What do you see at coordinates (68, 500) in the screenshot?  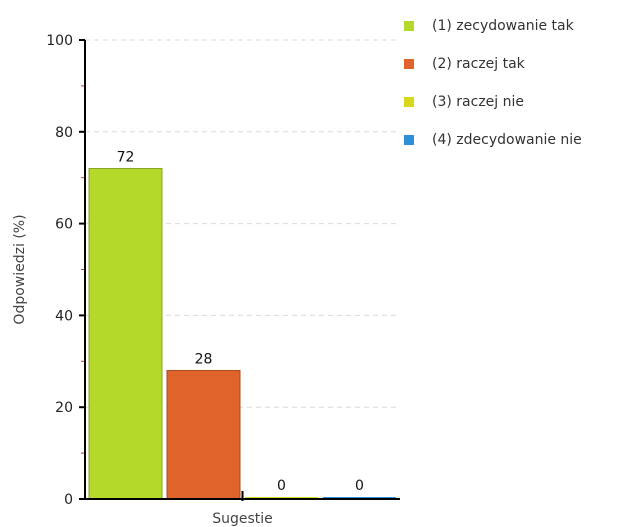 I see `y-tick-label: 0` at bounding box center [68, 500].